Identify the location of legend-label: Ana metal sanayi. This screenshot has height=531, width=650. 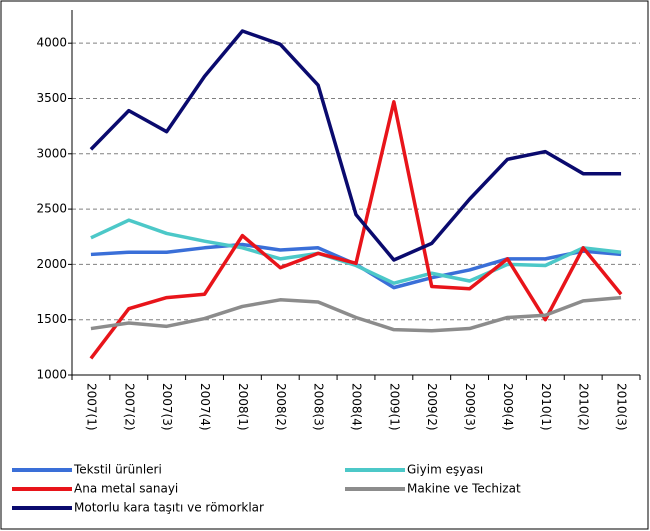
(126, 489).